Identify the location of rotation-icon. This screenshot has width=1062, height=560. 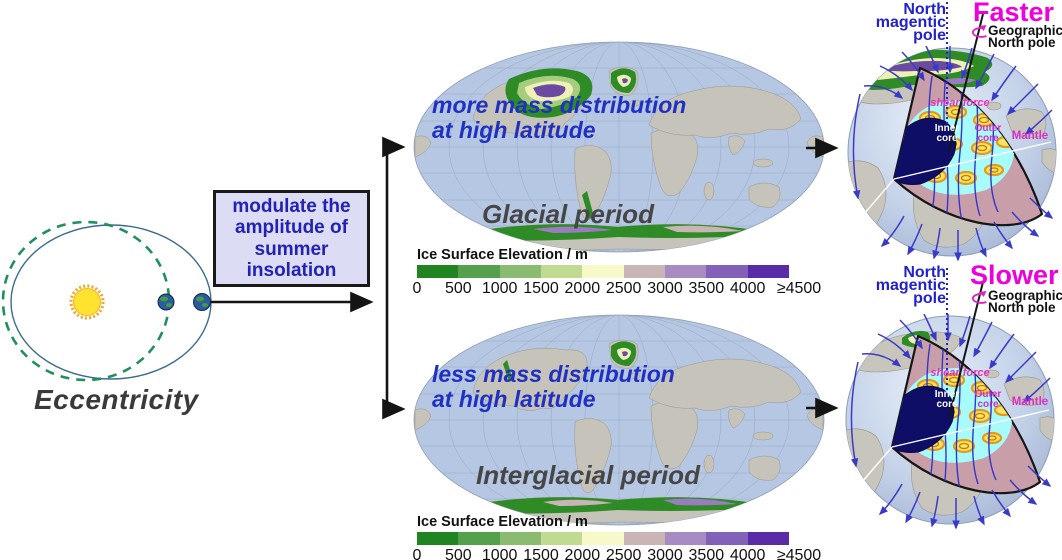
(979, 297).